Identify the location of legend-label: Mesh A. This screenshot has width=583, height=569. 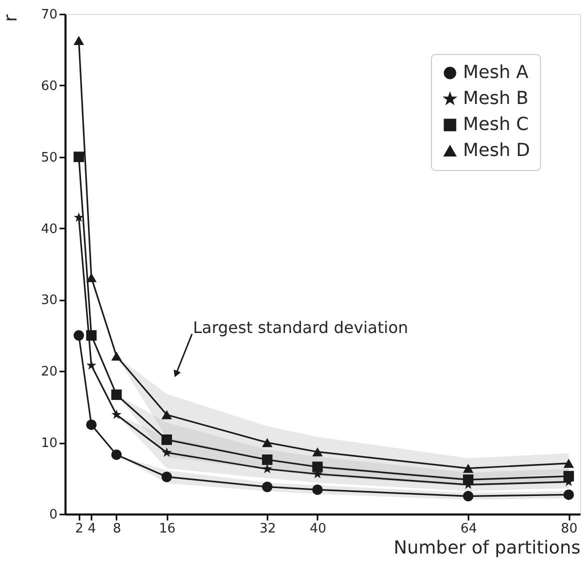
(496, 72).